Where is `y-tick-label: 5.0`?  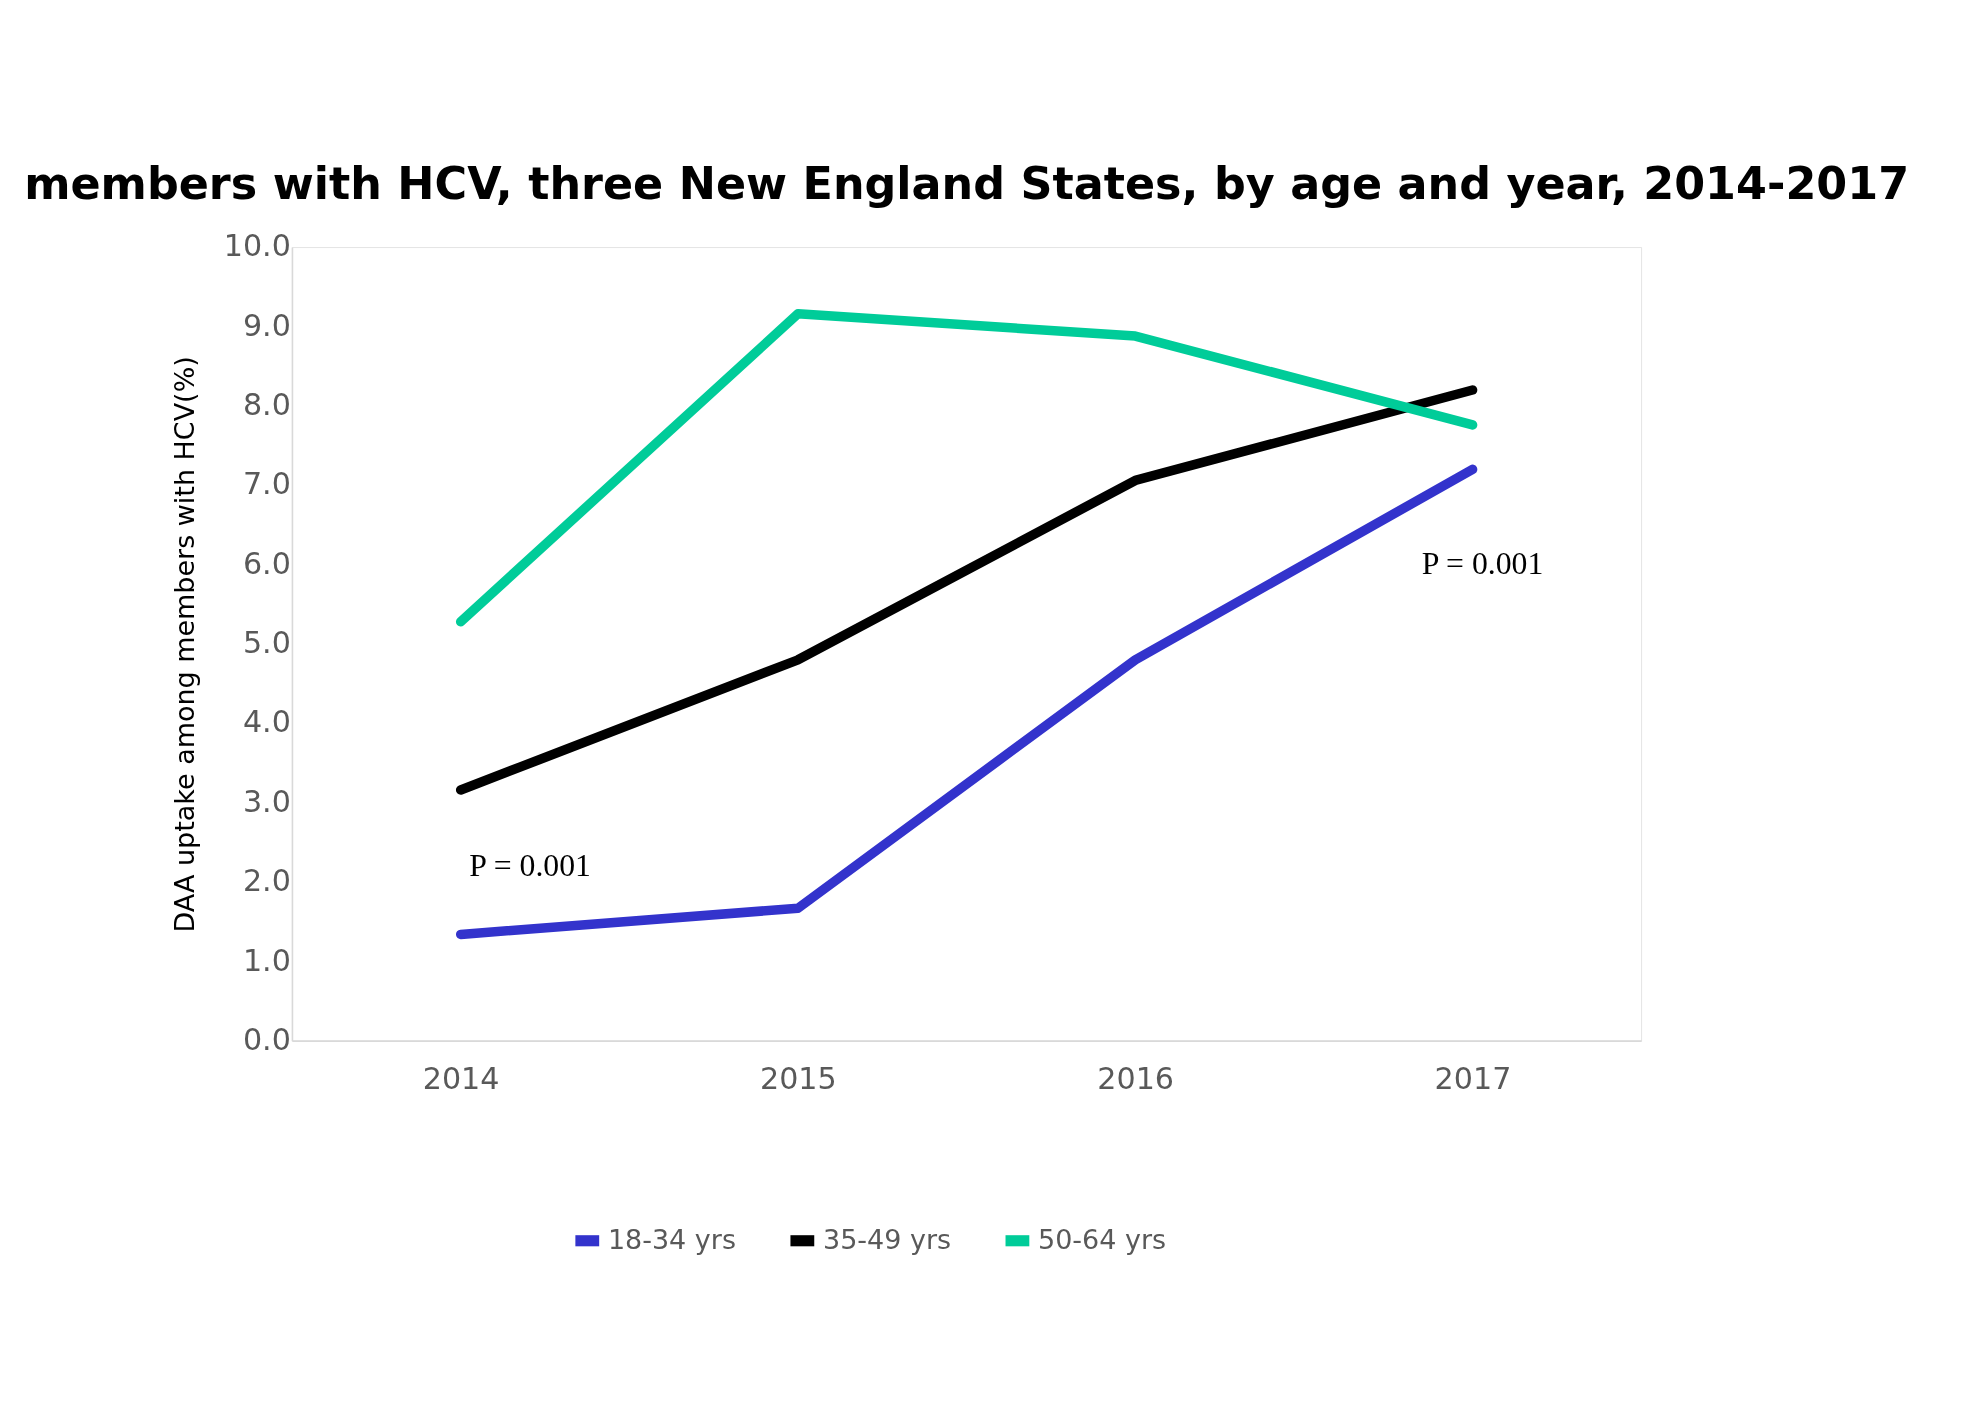 y-tick-label: 5.0 is located at coordinates (266, 643).